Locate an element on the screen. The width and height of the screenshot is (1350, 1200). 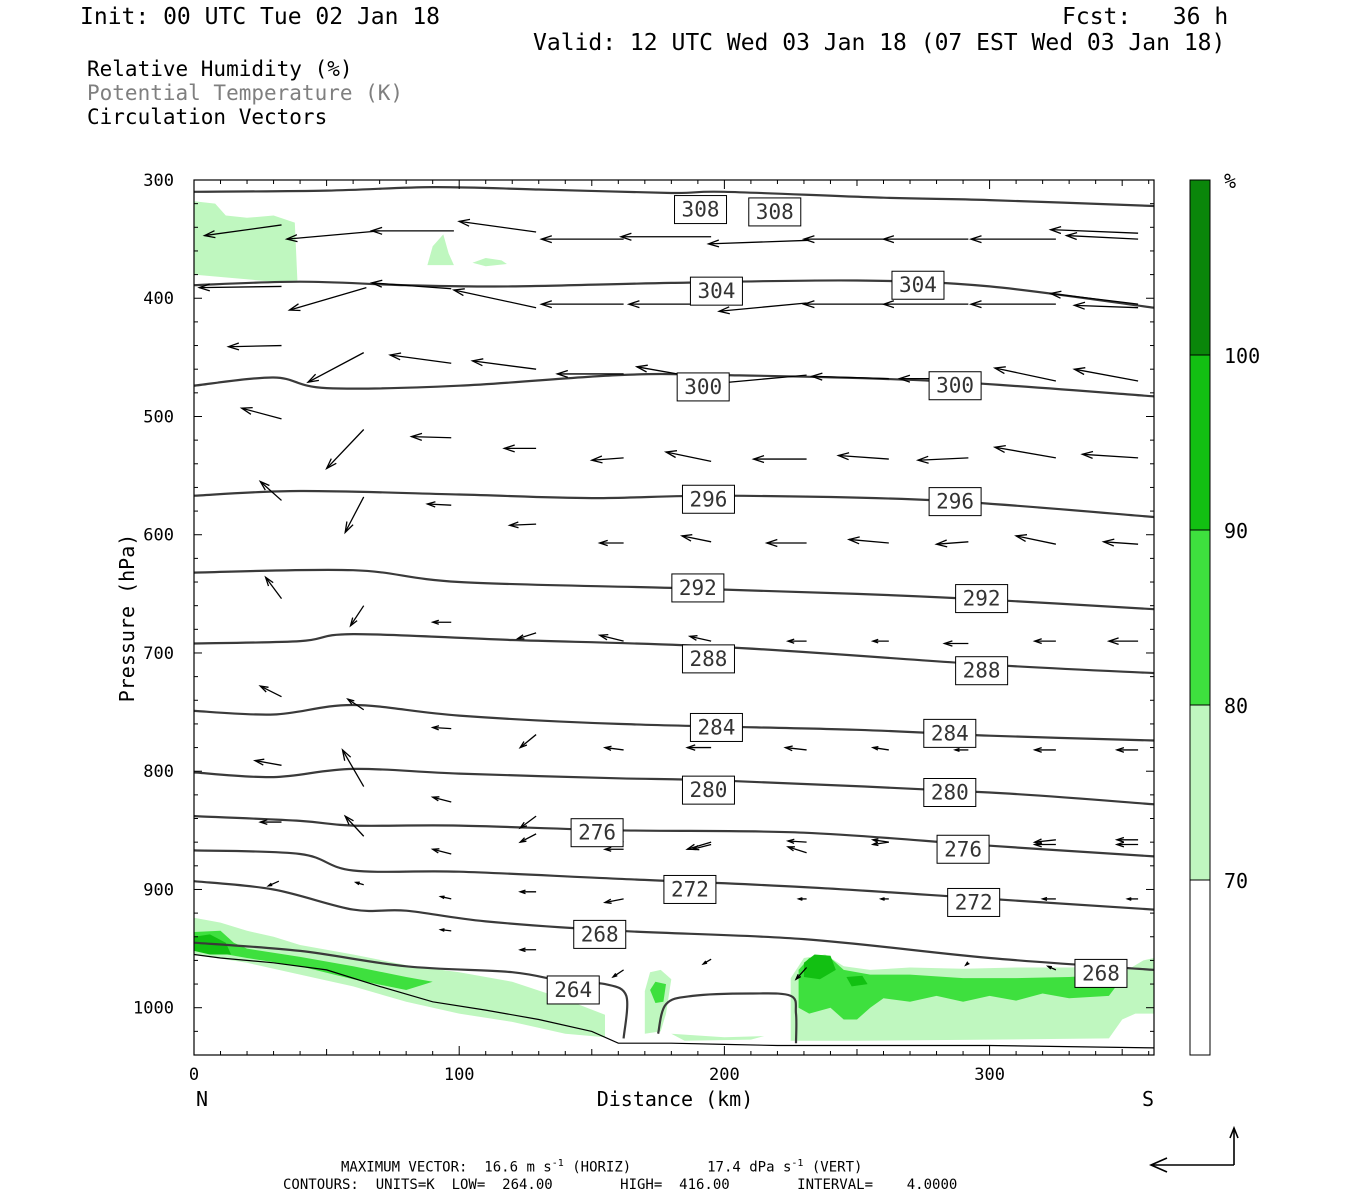
endpoint-south: S is located at coordinates (1148, 1099).